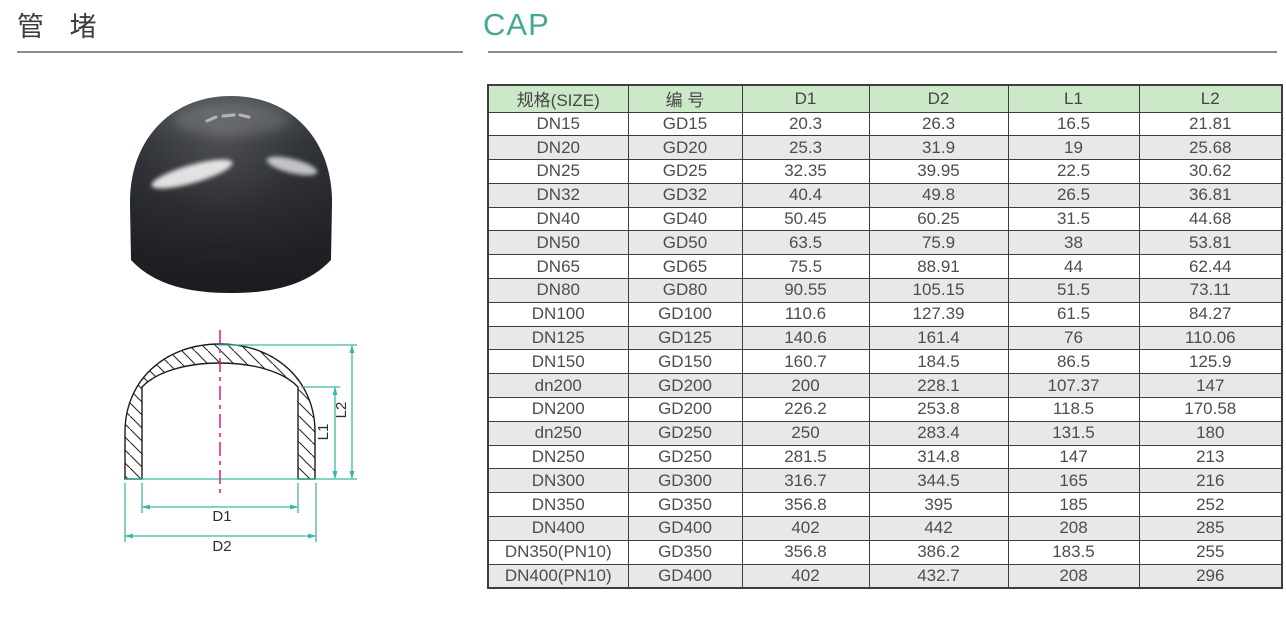 Image resolution: width=1286 pixels, height=618 pixels. What do you see at coordinates (221, 516) in the screenshot?
I see `dim-label-d1: D1` at bounding box center [221, 516].